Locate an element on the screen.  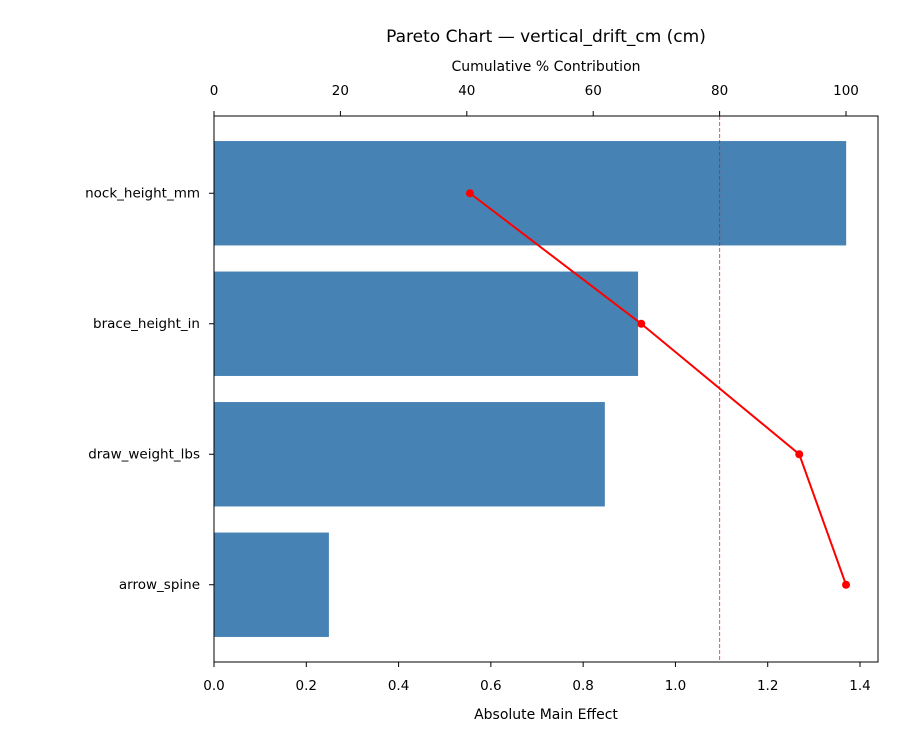
top-tick-label: 20 is located at coordinates (340, 91).